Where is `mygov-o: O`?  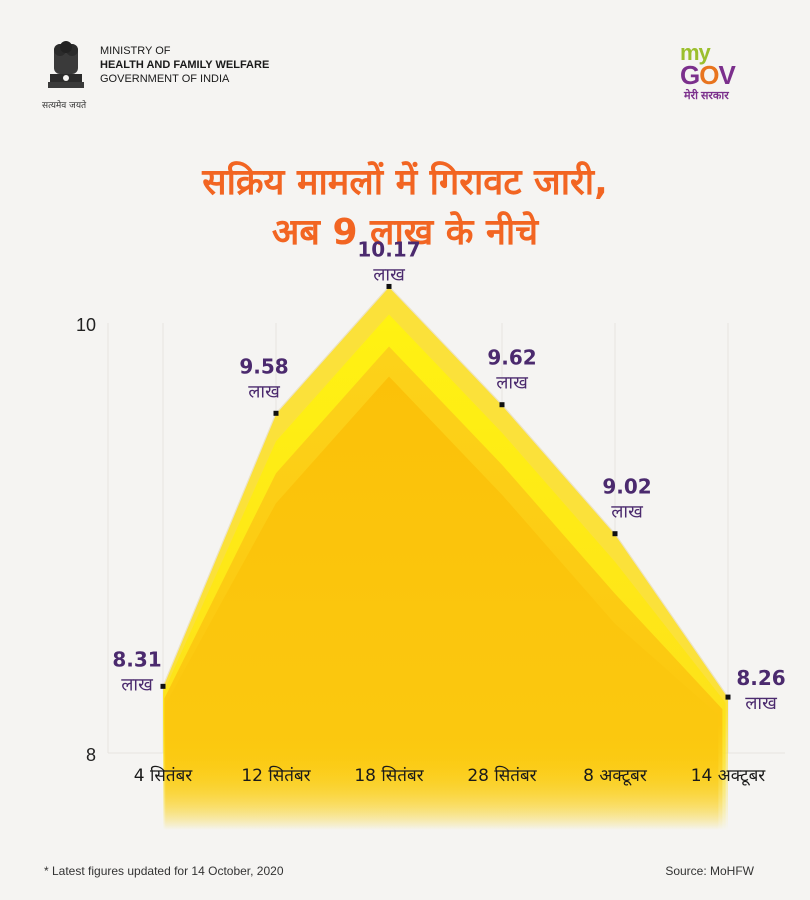
mygov-o: O is located at coordinates (709, 75).